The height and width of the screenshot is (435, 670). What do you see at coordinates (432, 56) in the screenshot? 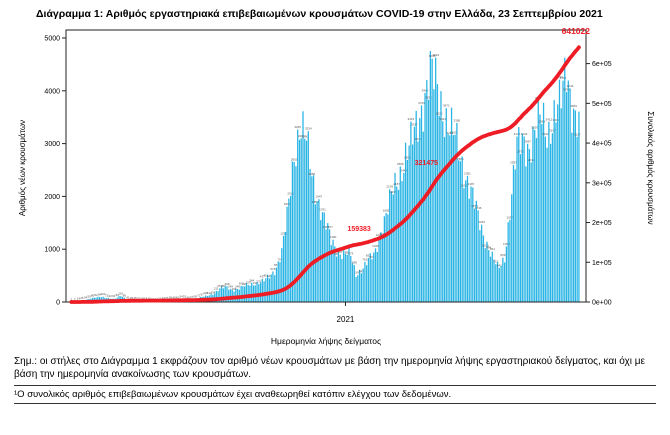
I see `bar-value-label: 4608` at bounding box center [432, 56].